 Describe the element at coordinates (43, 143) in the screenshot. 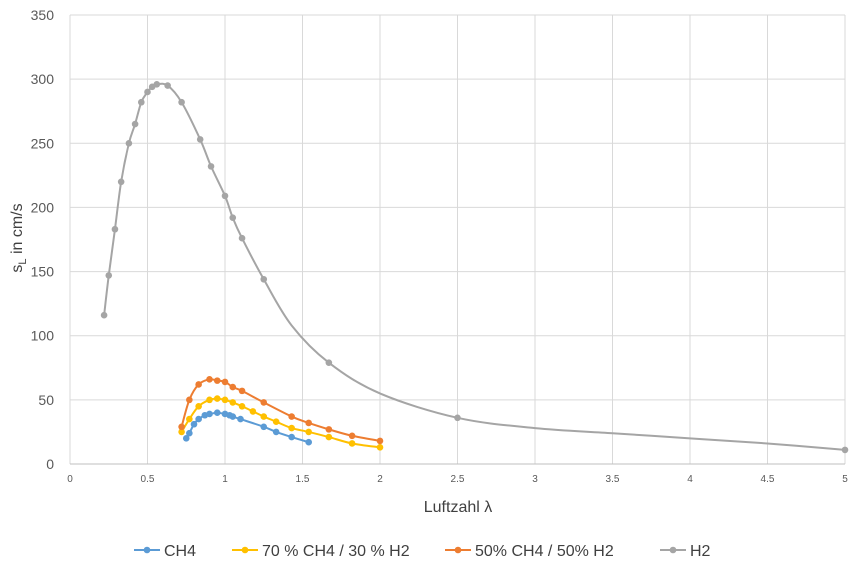

I see `y-tick-label: 250` at that location.